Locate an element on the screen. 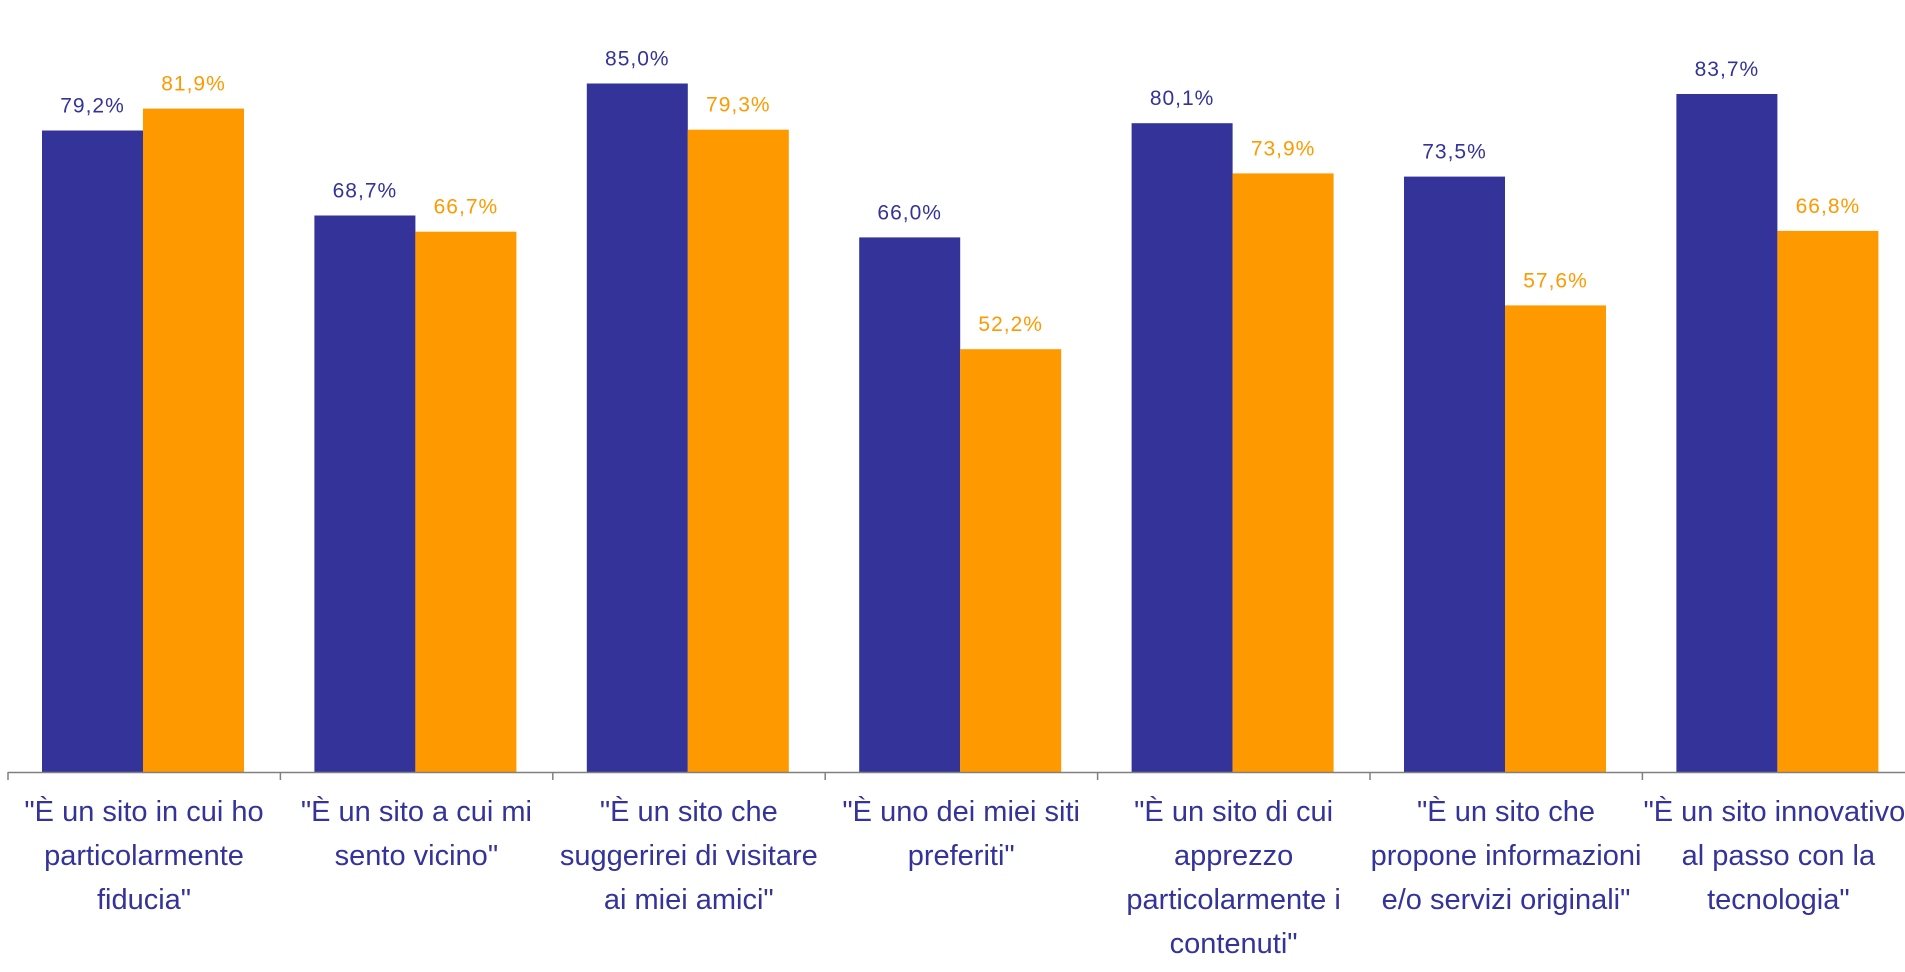 This screenshot has height=972, width=1905. bar-series1-cat4 is located at coordinates (910, 504).